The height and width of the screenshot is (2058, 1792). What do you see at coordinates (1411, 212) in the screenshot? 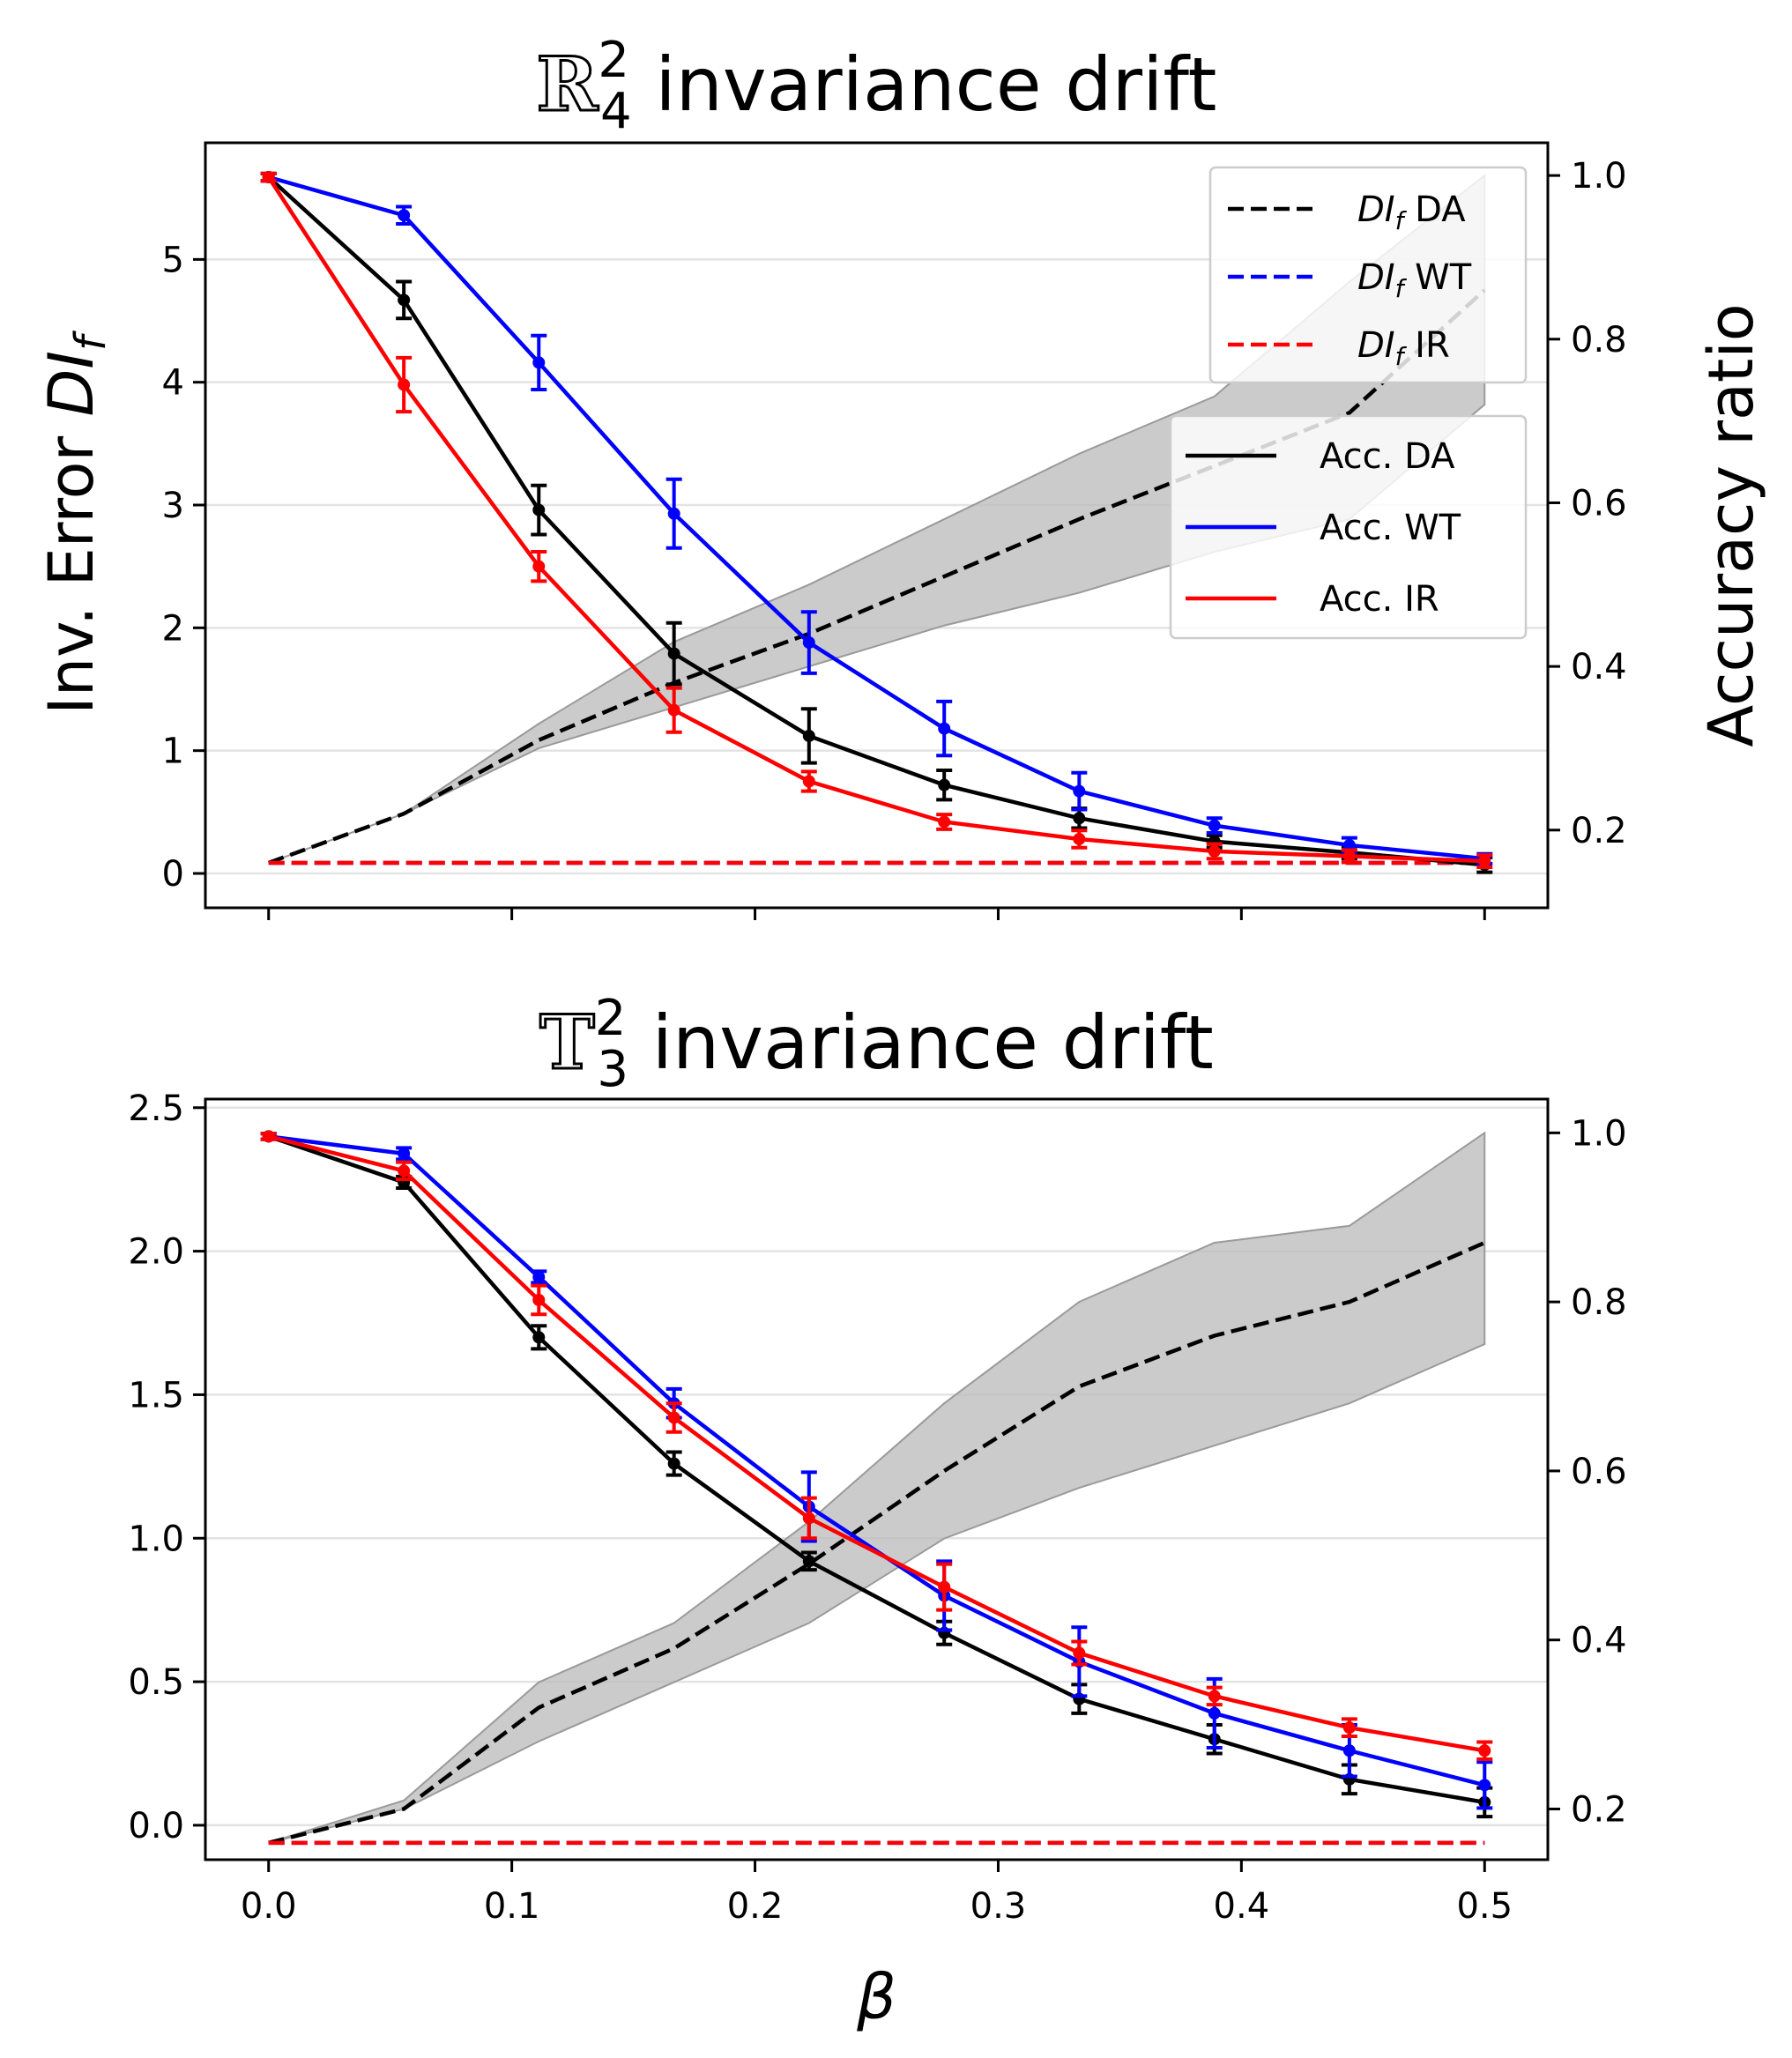
I see `legend-label: DIf DA` at bounding box center [1411, 212].